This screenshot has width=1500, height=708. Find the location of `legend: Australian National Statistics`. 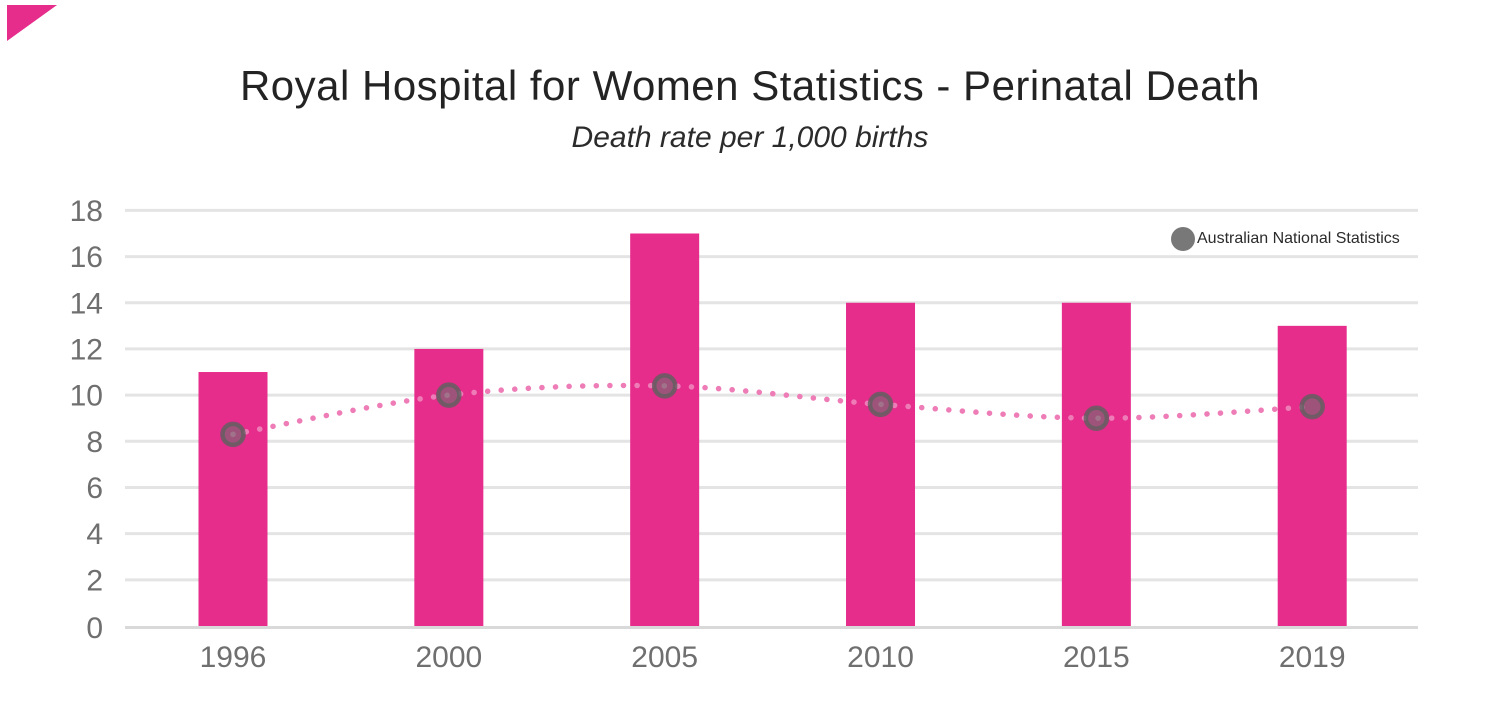

legend: Australian National Statistics is located at coordinates (1285, 239).